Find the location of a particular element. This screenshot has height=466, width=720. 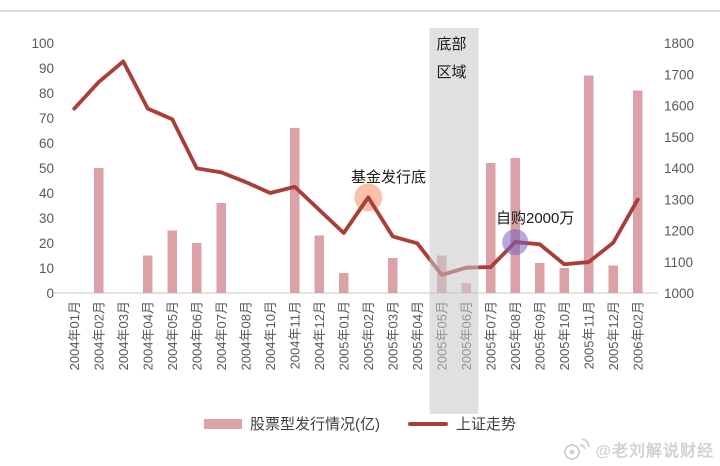

y-axis-left-tick: 40 is located at coordinates (46, 193).